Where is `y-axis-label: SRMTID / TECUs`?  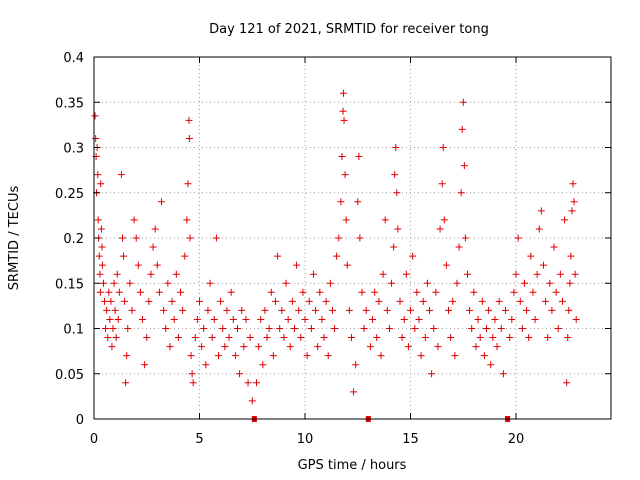
y-axis-label: SRMTID / TECUs is located at coordinates (14, 238).